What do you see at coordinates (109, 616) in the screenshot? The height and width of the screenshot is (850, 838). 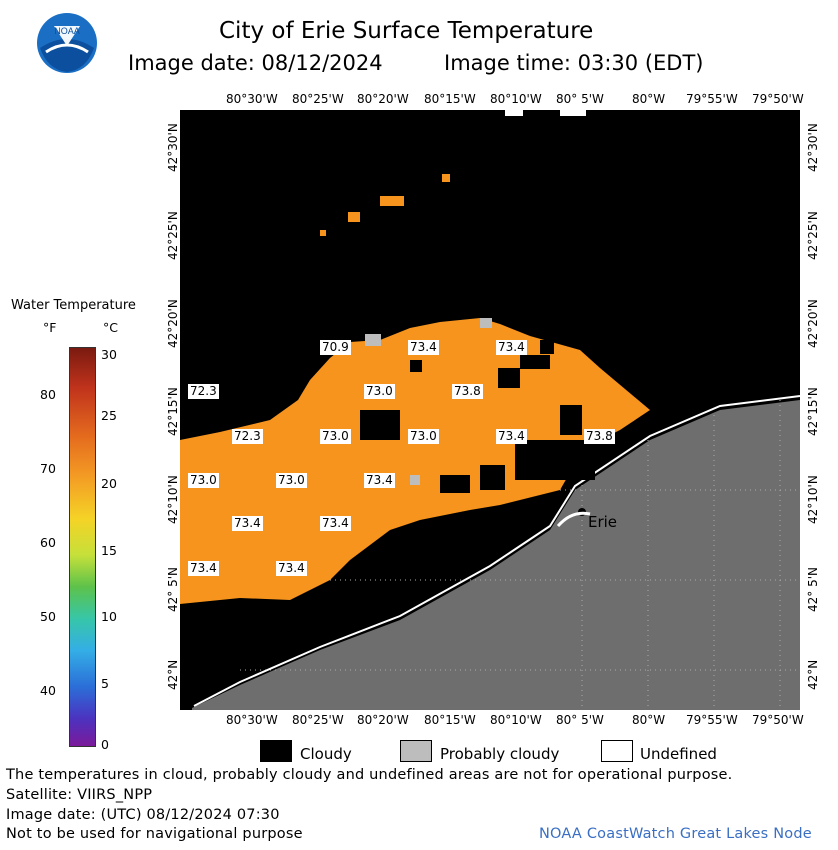 I see `c-tick: 10` at bounding box center [109, 616].